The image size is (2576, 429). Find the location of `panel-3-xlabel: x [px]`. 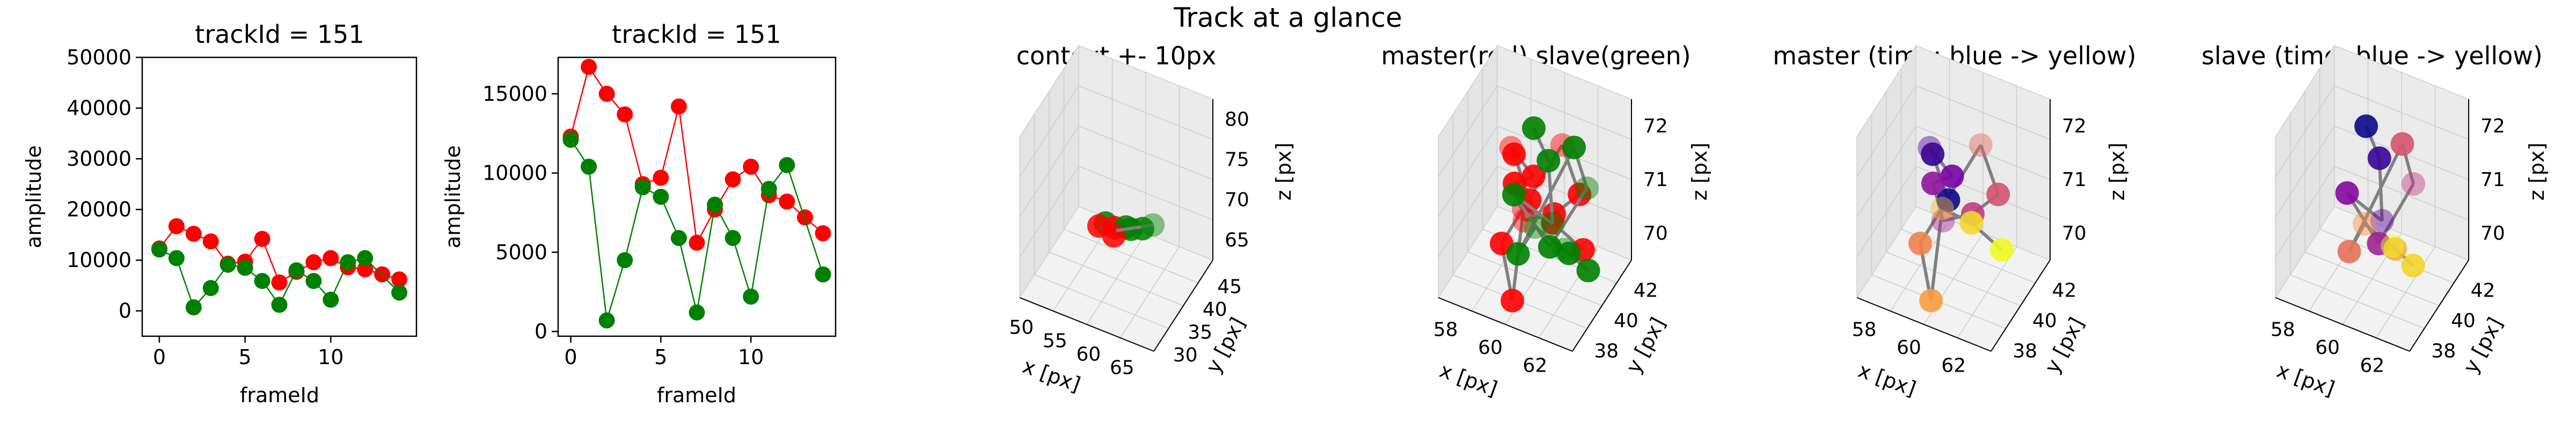

panel-3-xlabel: x [px] is located at coordinates (1052, 375).